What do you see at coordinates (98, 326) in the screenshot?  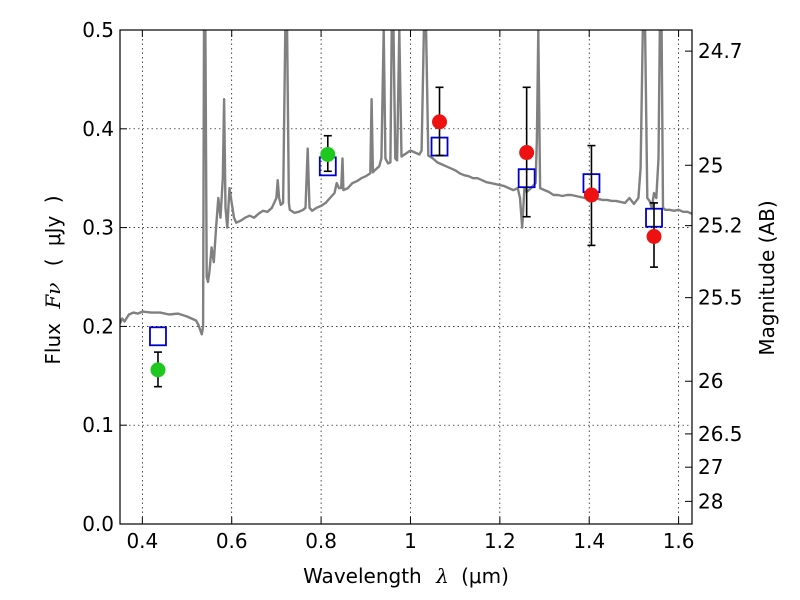 I see `y-tick-label: 0.2` at bounding box center [98, 326].